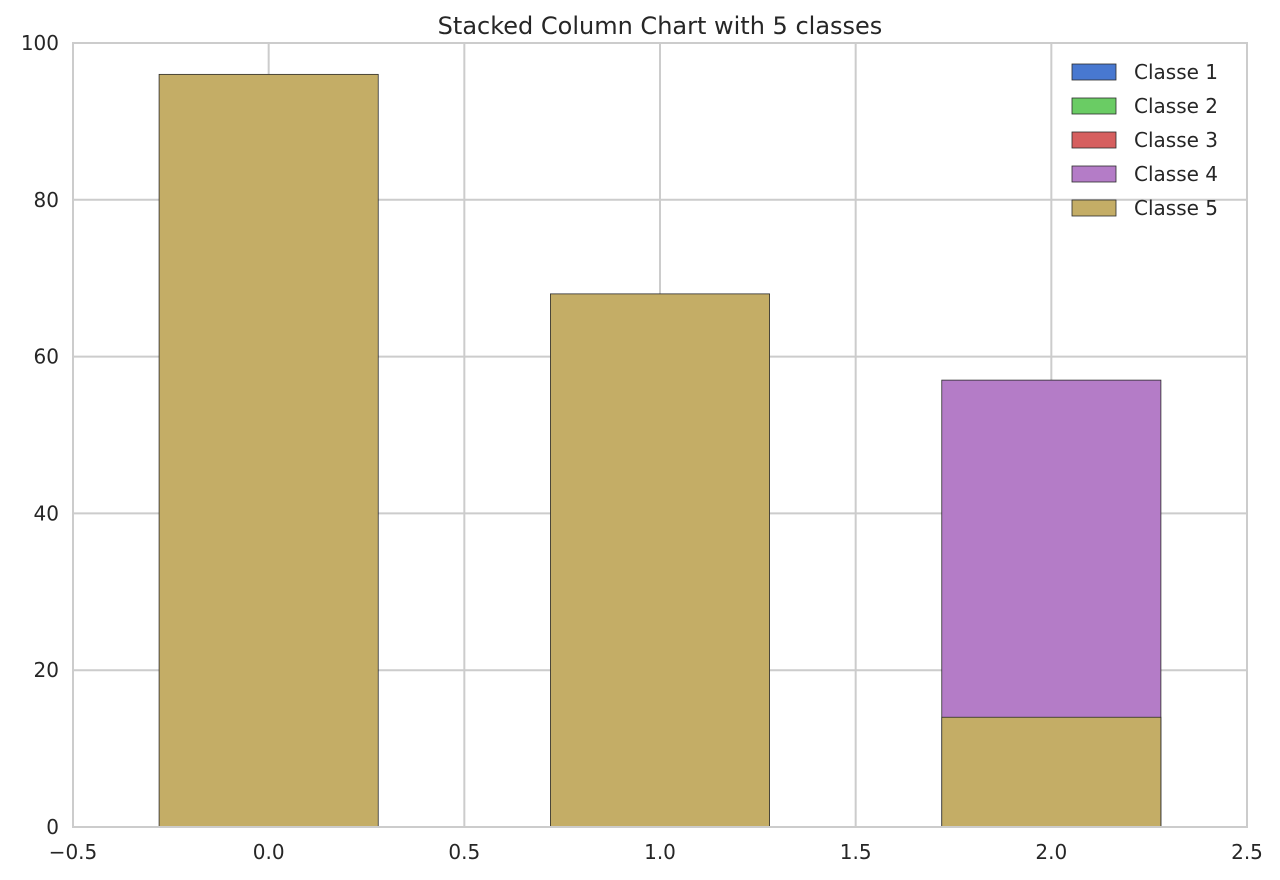 This screenshot has height=880, width=1280. Describe the element at coordinates (73, 852) in the screenshot. I see `x-tick-label: −0.5` at that location.